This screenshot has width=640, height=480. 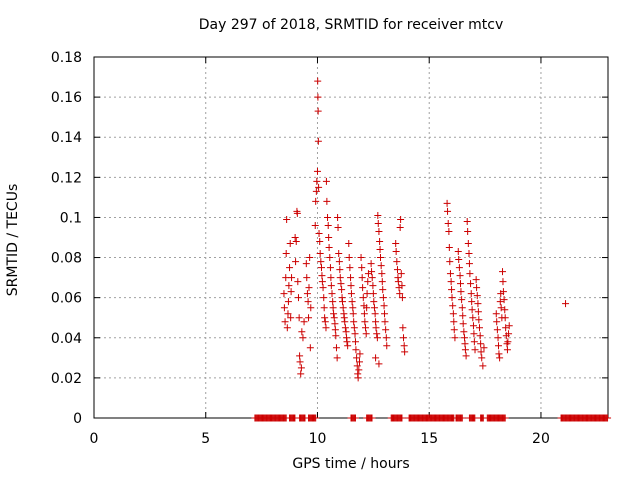 What do you see at coordinates (13, 240) in the screenshot?
I see `y-axis-label: SRMTID / TECUs` at bounding box center [13, 240].